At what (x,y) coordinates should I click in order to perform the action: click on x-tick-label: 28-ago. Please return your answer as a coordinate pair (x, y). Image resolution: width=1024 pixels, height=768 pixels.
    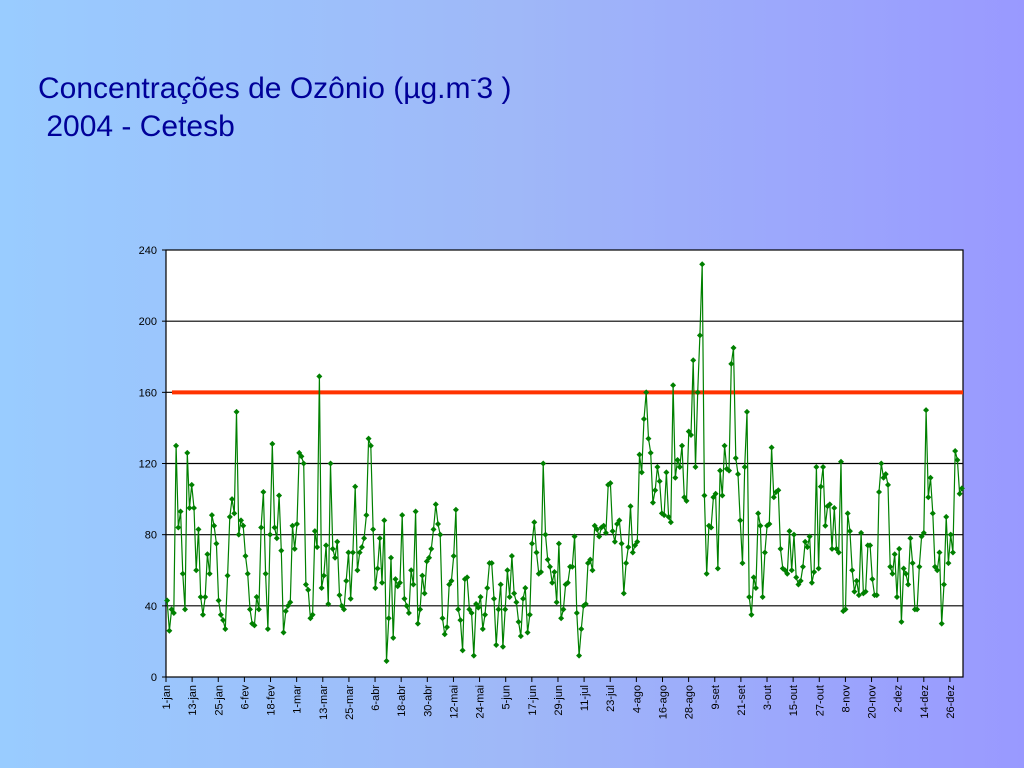
    Looking at the image, I should click on (690, 702).